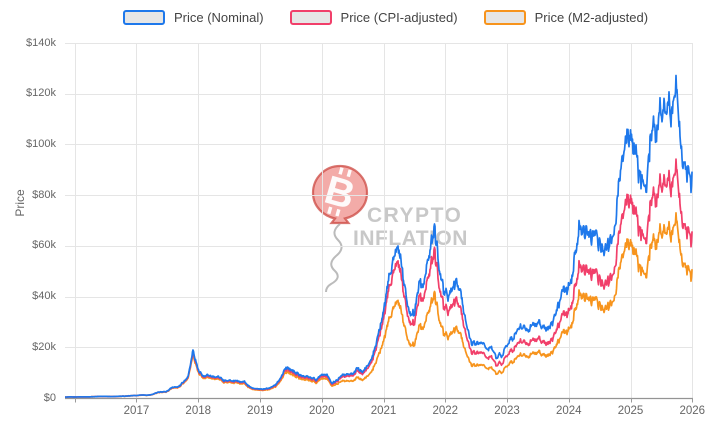  Describe the element at coordinates (136, 411) in the screenshot. I see `x-tick-label: 2017` at that location.